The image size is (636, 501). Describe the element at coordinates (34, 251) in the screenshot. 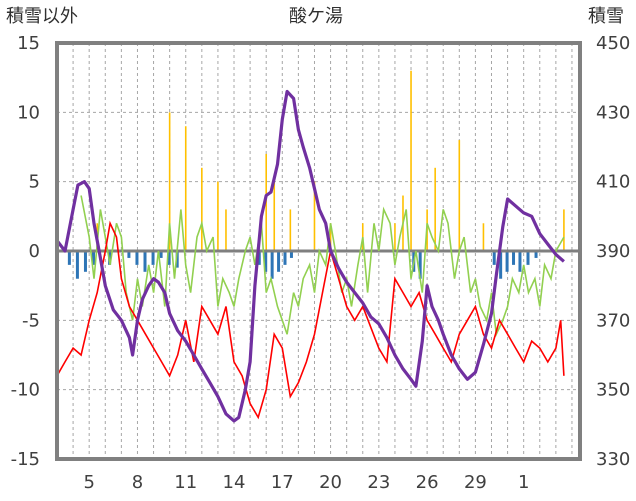

I see `left-tick-label: 0` at that location.